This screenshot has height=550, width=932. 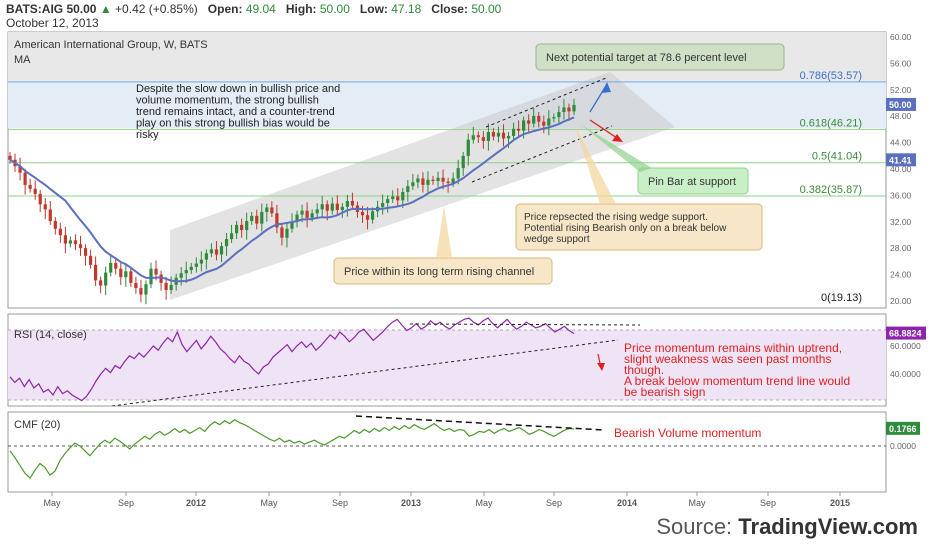 What do you see at coordinates (901, 143) in the screenshot?
I see `price-tick-label: 44.00` at bounding box center [901, 143].